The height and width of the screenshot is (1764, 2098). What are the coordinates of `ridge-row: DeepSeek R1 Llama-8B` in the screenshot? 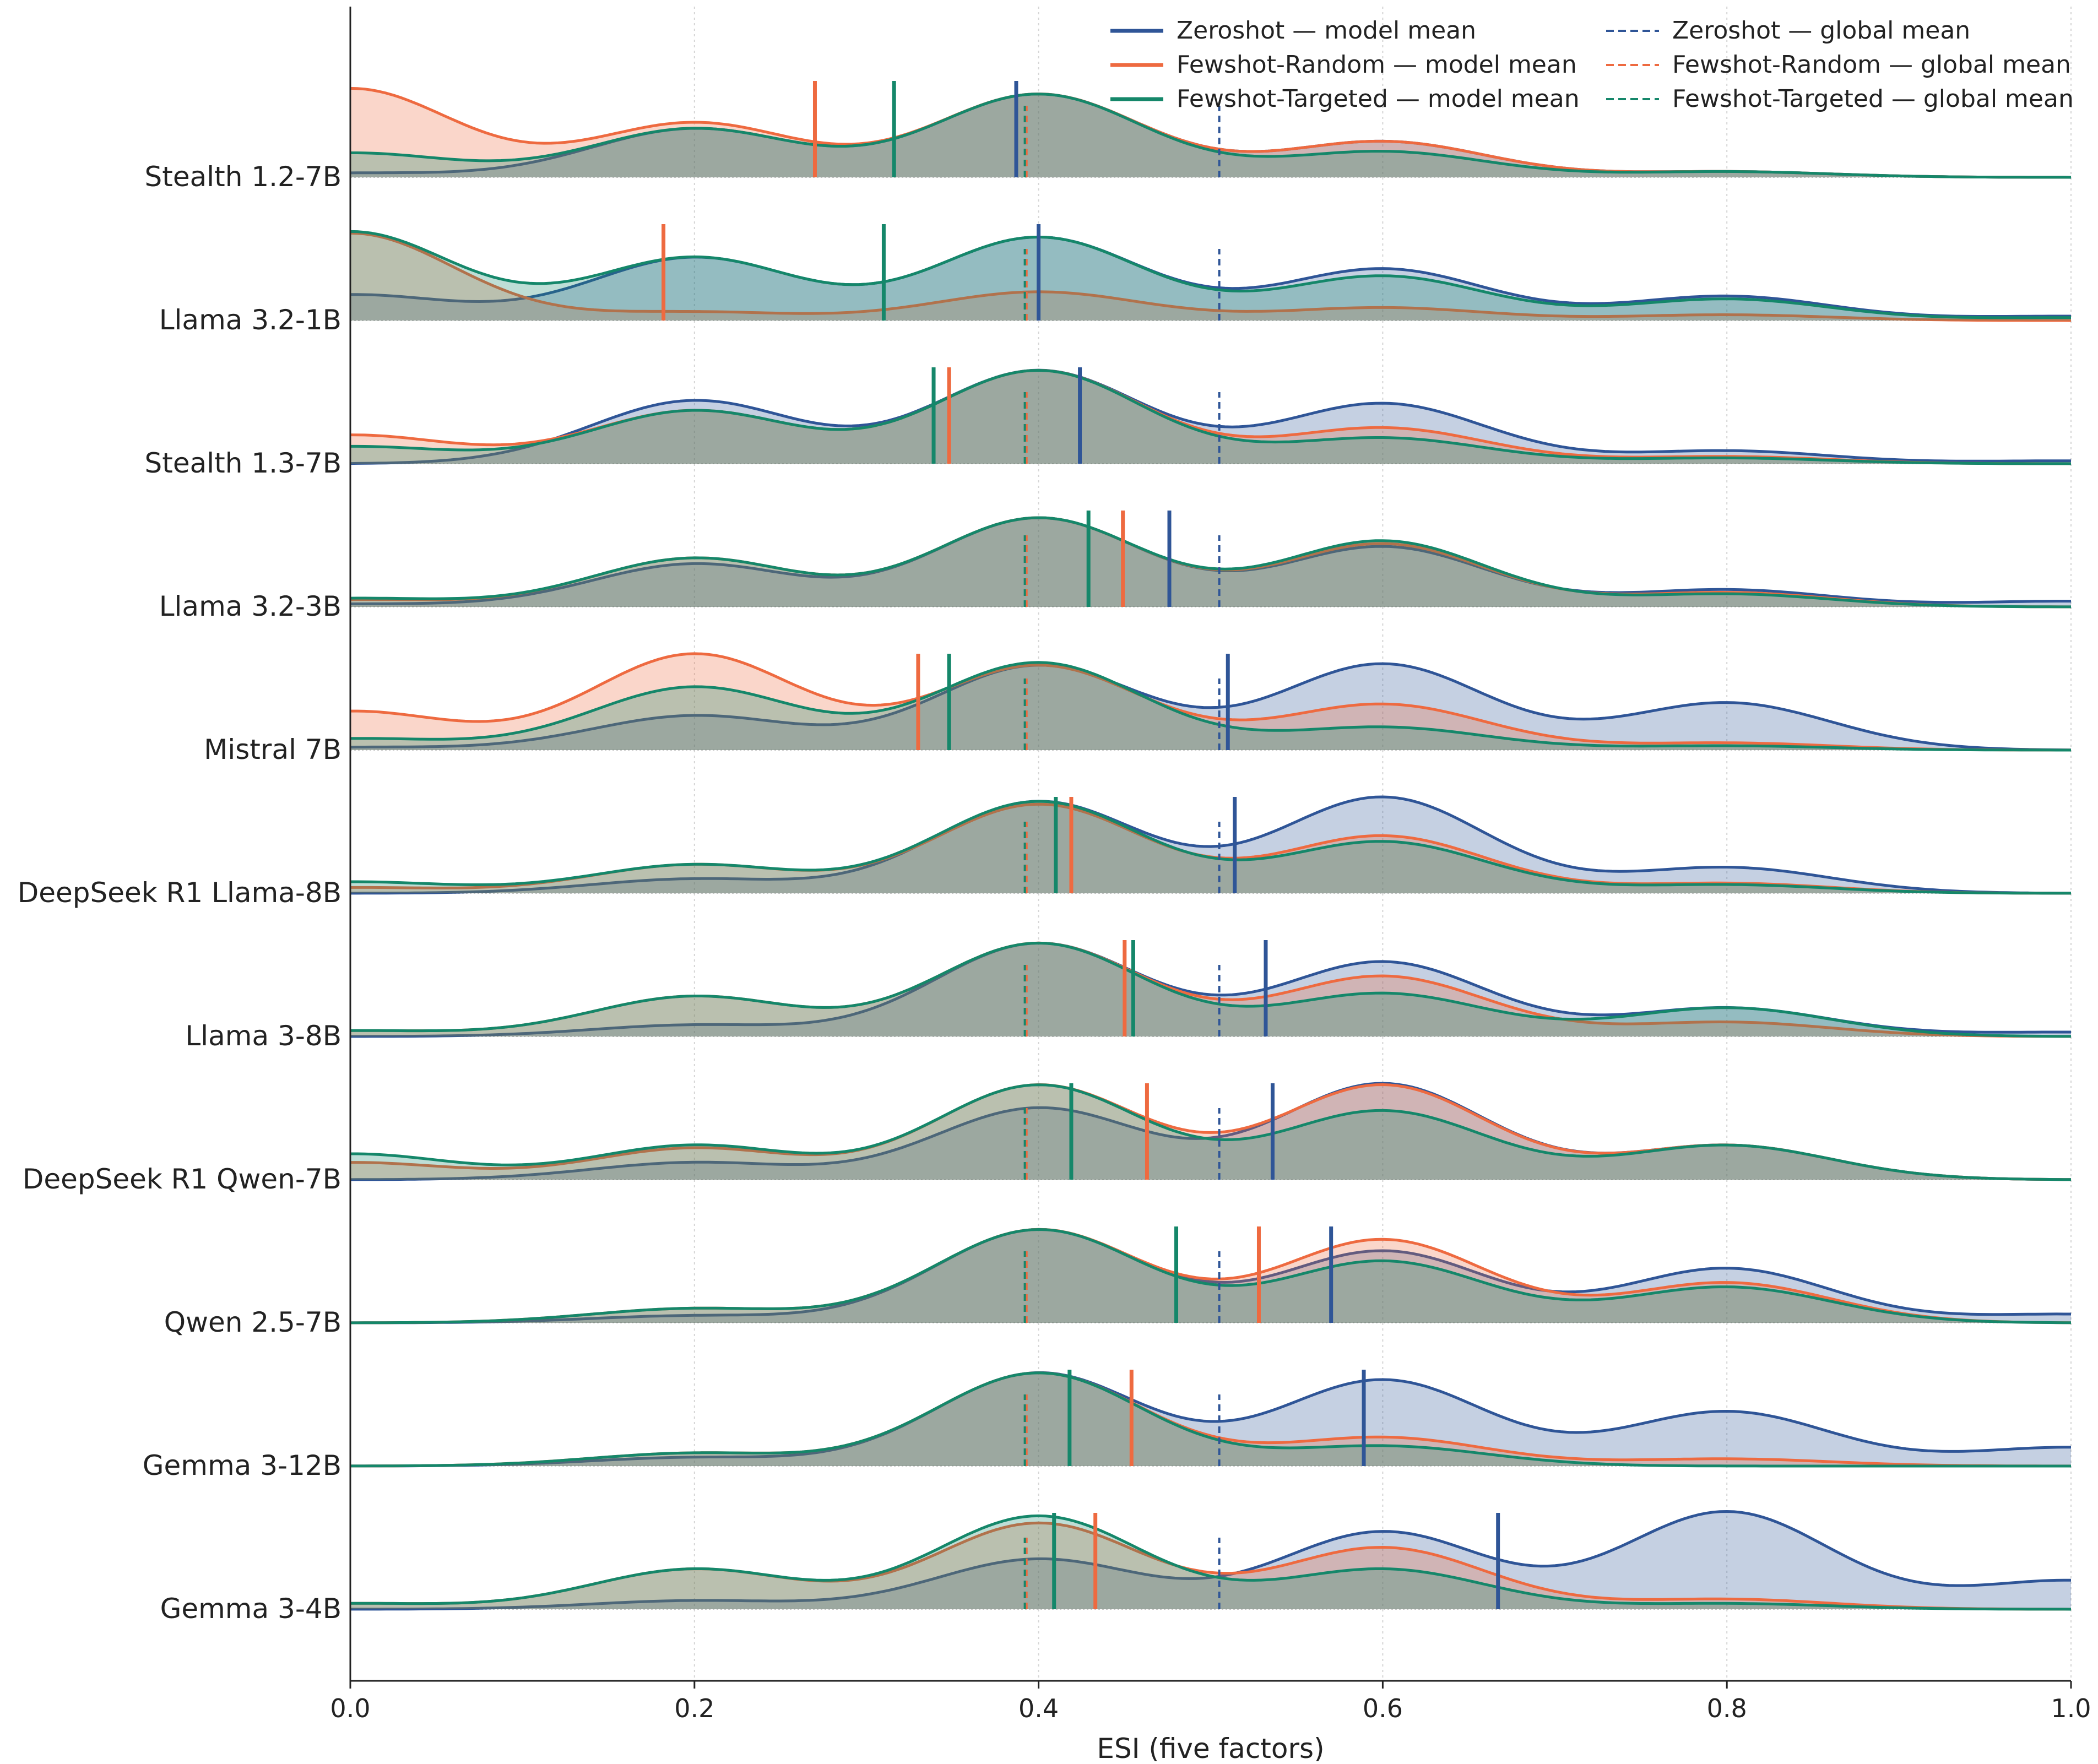 It's located at (1044, 852).